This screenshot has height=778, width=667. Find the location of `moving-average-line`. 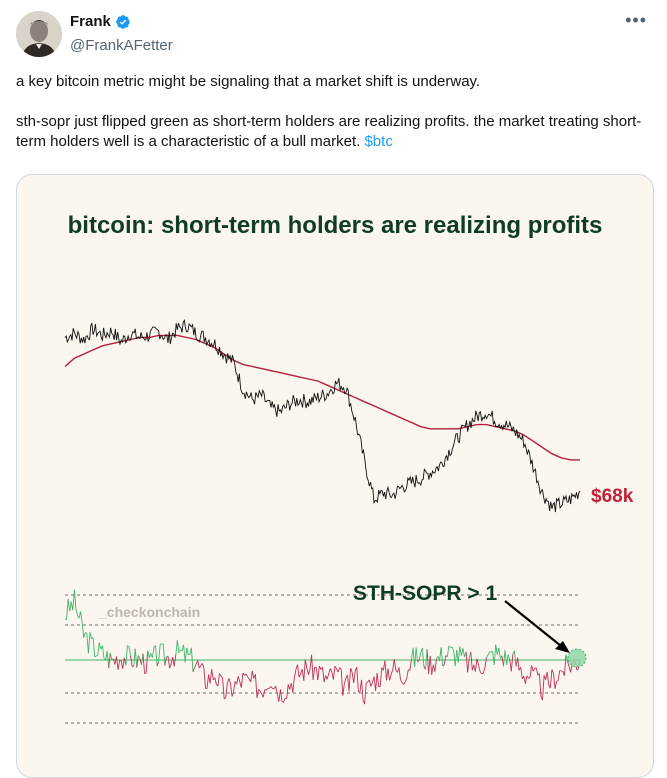

moving-average-line is located at coordinates (322, 397).